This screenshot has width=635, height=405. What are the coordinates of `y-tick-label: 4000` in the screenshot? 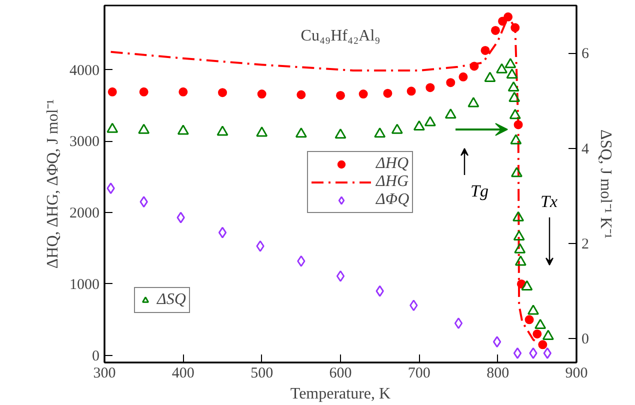 It's located at (85, 70).